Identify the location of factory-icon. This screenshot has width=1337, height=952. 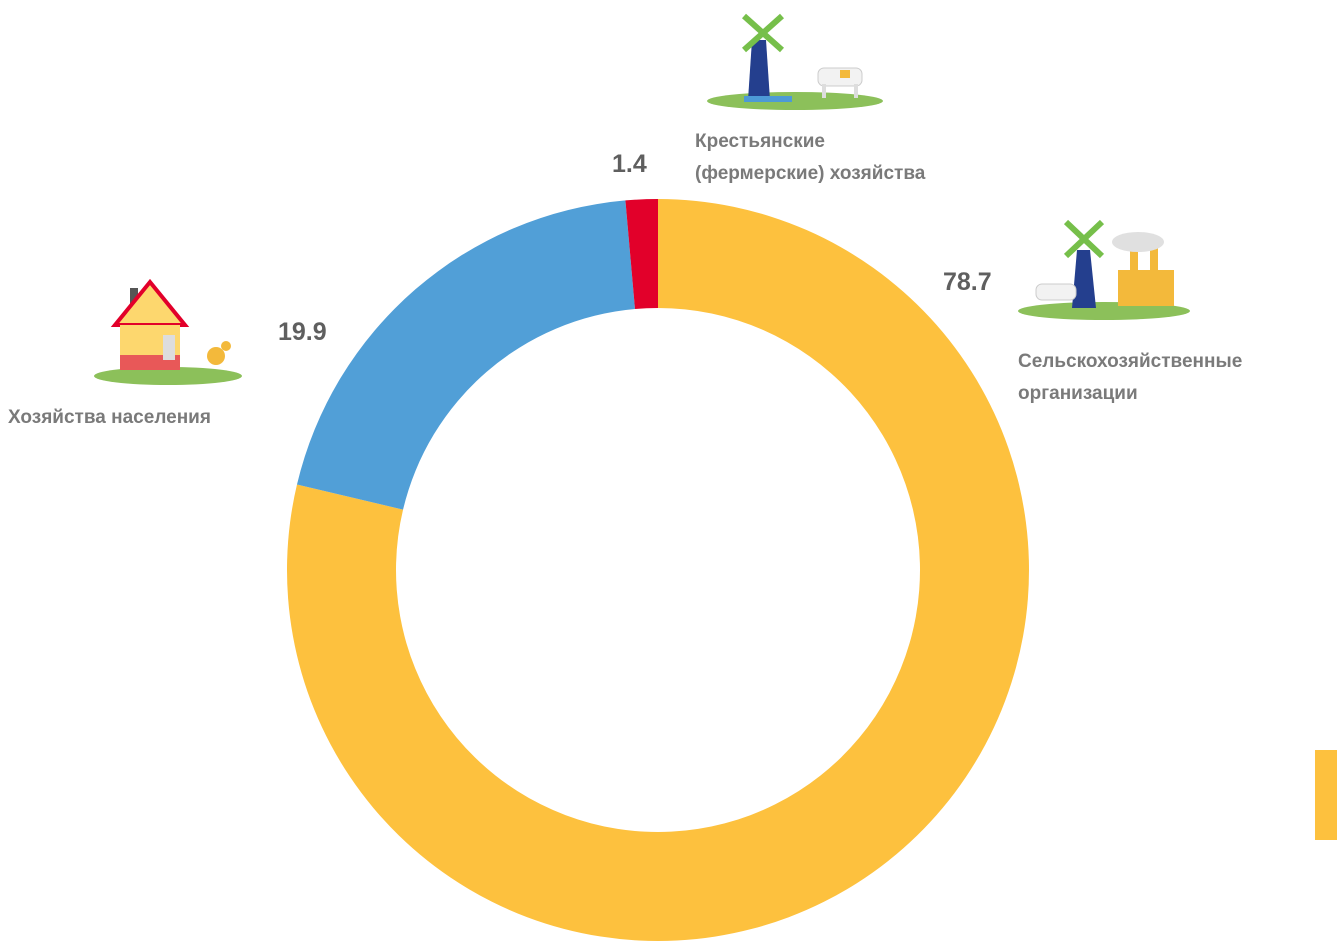
(1104, 269).